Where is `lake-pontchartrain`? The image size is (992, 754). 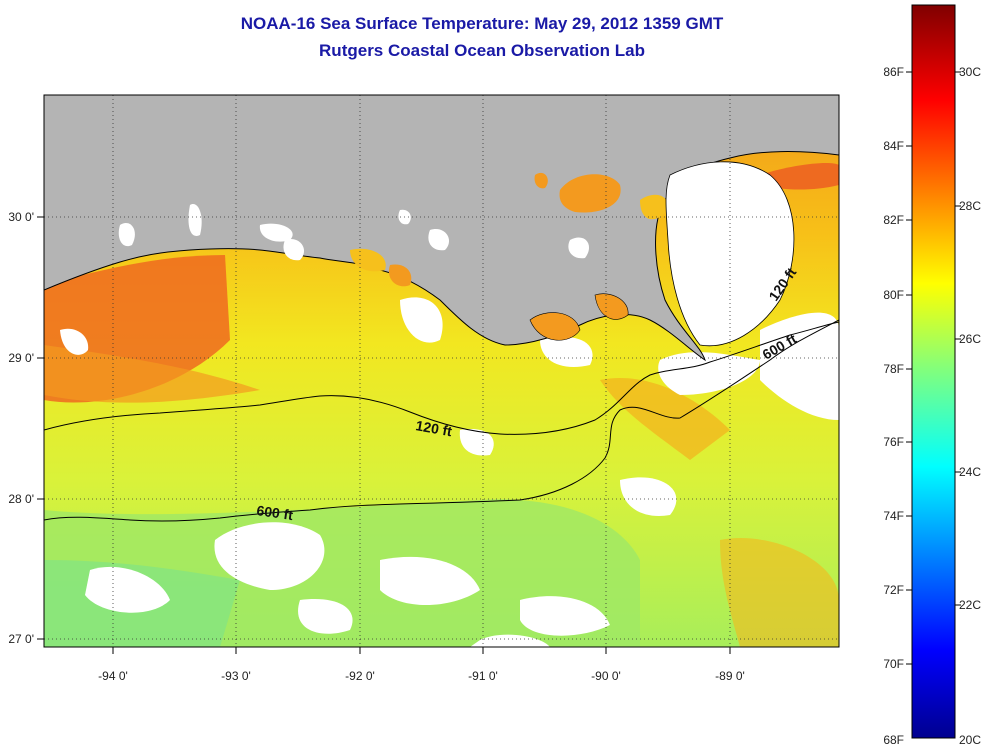 lake-pontchartrain is located at coordinates (590, 193).